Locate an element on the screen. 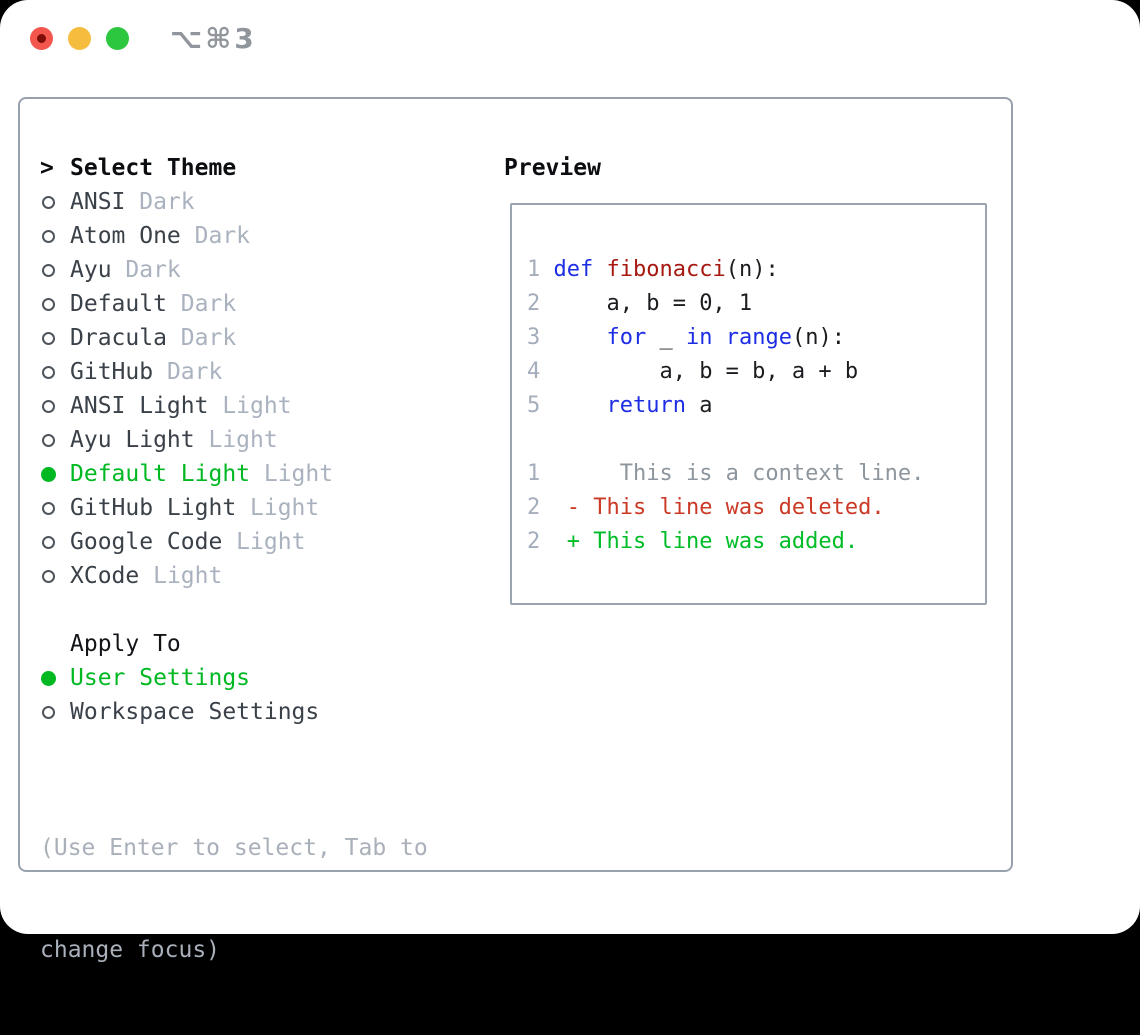 Image resolution: width=1140 pixels, height=1035 pixels. code-segment-kw: for is located at coordinates (626, 337).